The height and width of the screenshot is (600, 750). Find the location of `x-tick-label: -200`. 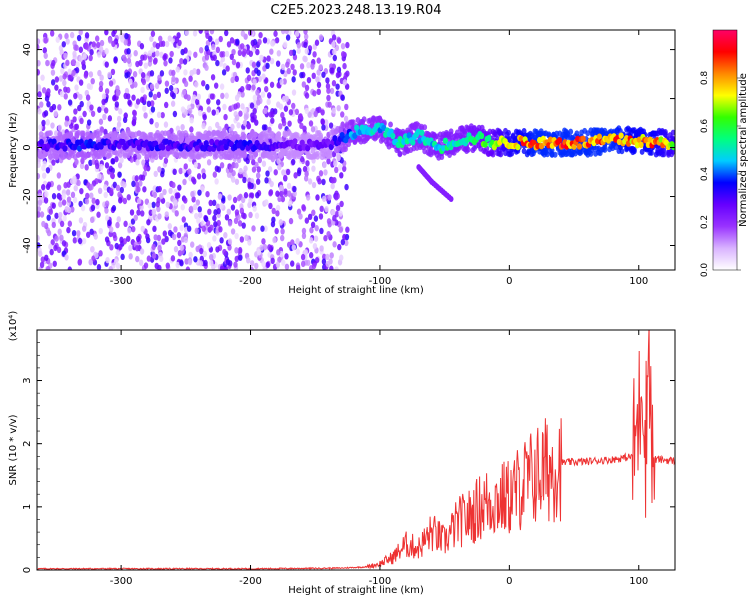

x-tick-label: -200 is located at coordinates (250, 281).